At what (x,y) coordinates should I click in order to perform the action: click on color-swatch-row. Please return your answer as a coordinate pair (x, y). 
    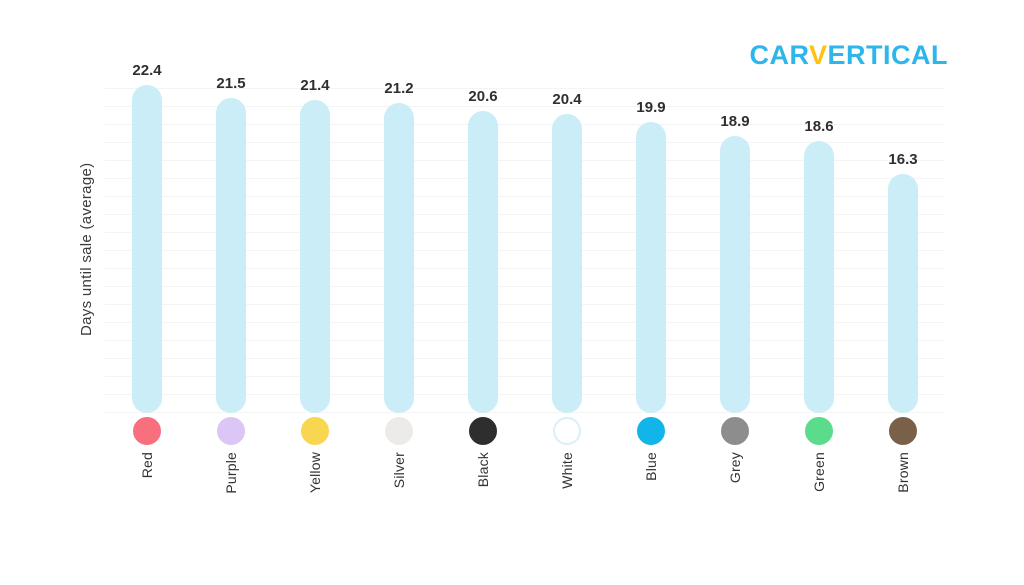
    Looking at the image, I should click on (525, 431).